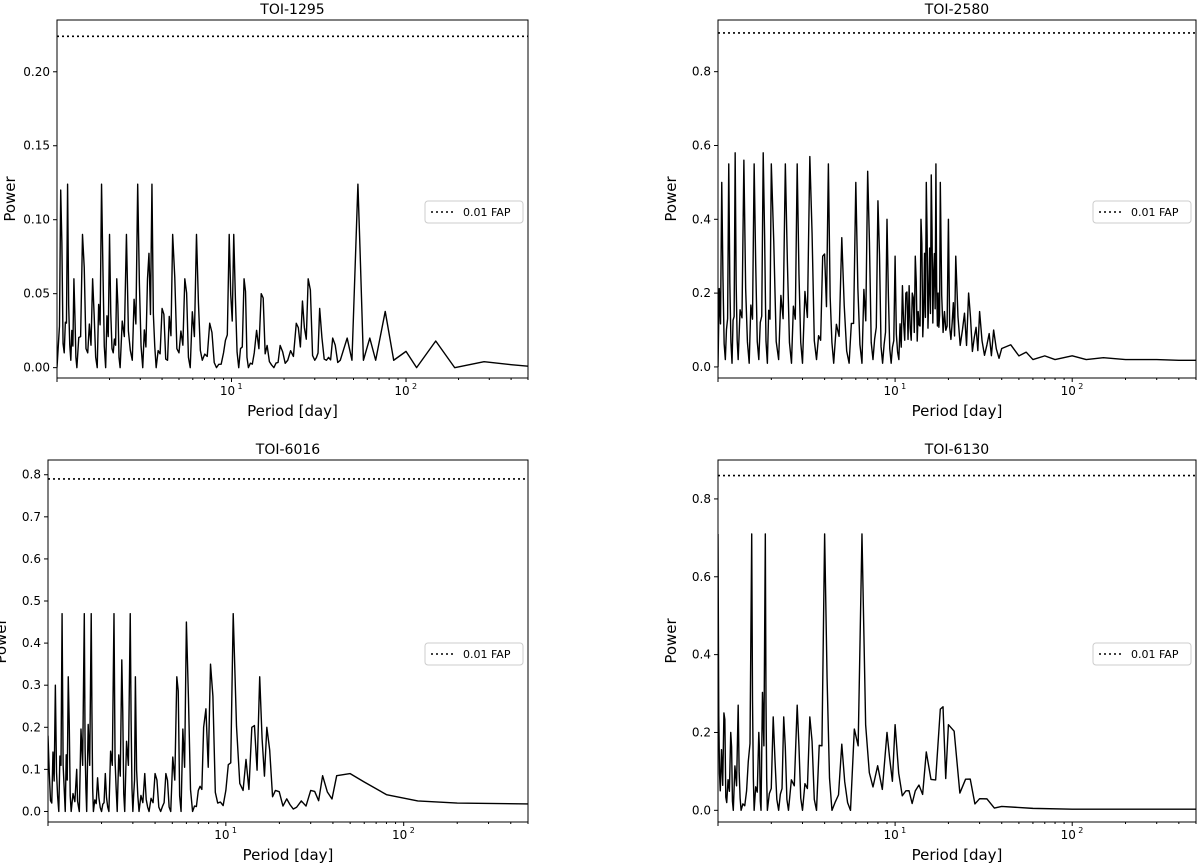 The image size is (1200, 863). What do you see at coordinates (36, 220) in the screenshot?
I see `y-tick-label: 0.10` at bounding box center [36, 220].